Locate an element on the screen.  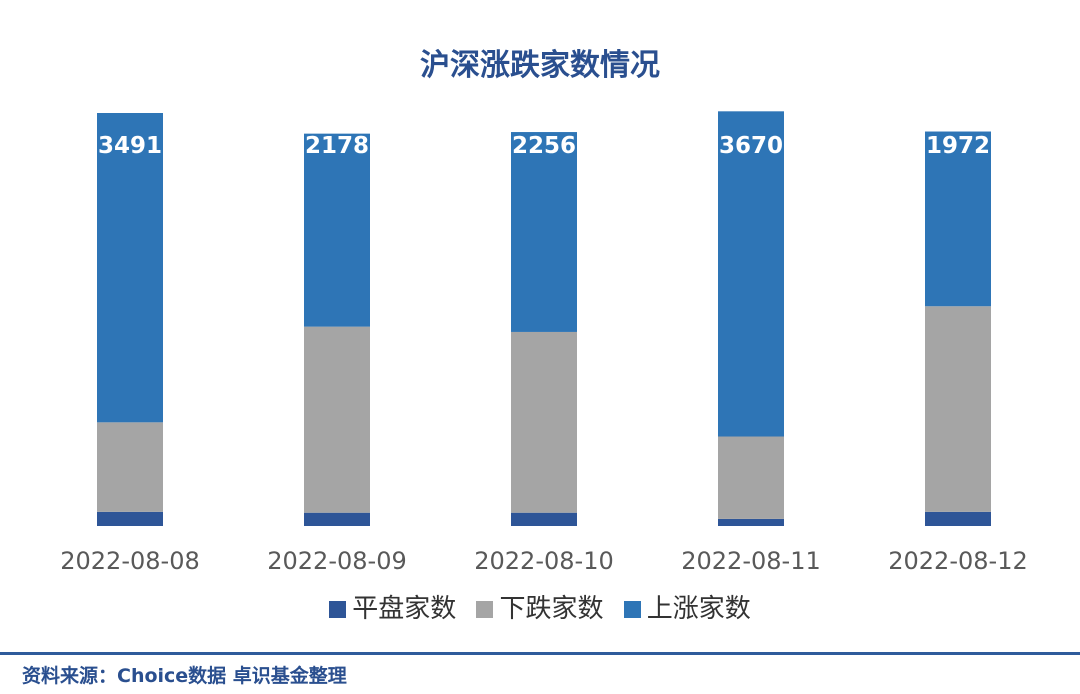
footer-divider is located at coordinates (540, 653).